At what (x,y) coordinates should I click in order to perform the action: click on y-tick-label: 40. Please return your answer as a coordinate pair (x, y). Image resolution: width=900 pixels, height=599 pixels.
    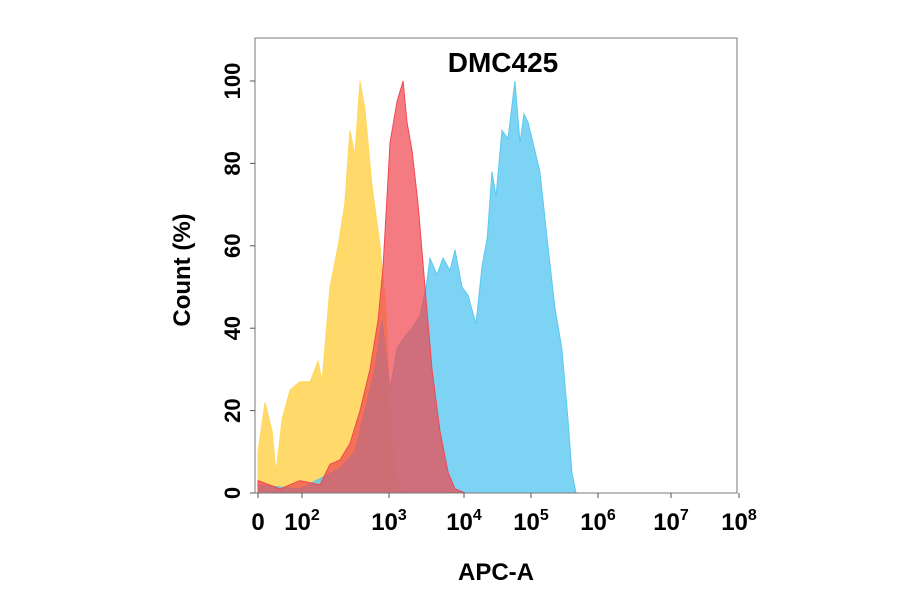
    Looking at the image, I should click on (232, 328).